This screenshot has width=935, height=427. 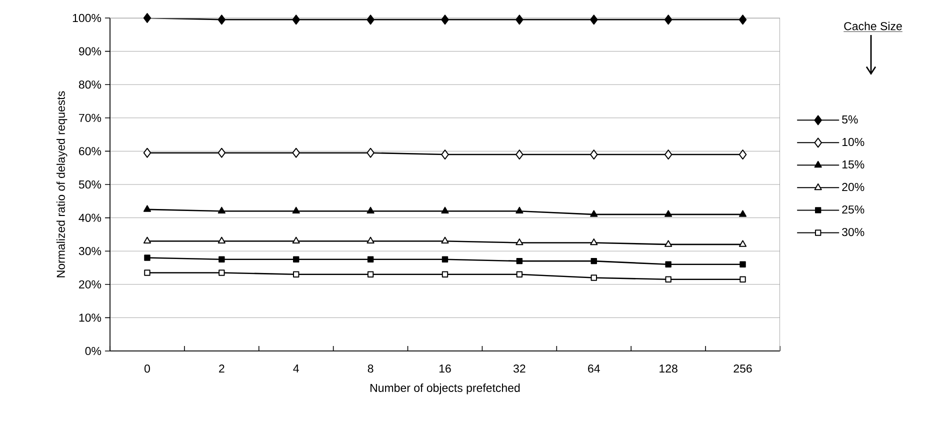 What do you see at coordinates (371, 368) in the screenshot?
I see `x-tick-label: 8` at bounding box center [371, 368].